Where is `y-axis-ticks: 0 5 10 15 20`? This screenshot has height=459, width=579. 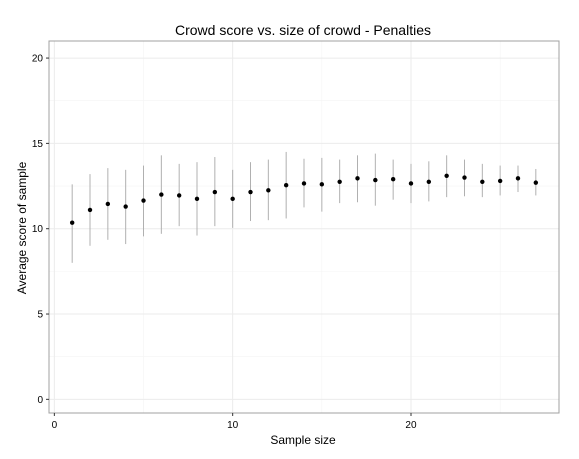
y-axis-ticks: 0 5 10 15 20 is located at coordinates (40, 230).